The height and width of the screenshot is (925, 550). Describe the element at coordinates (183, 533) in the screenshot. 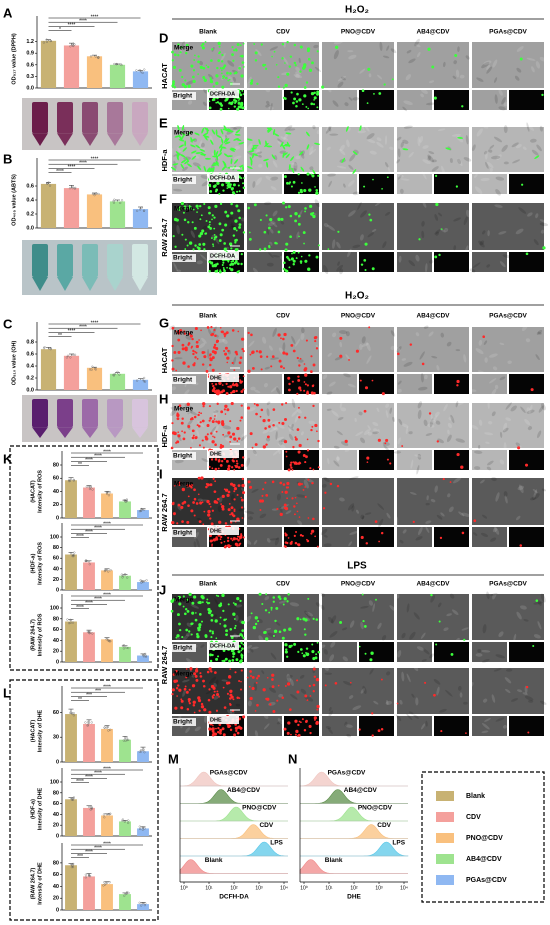

I see `channel-label: Bright` at that location.